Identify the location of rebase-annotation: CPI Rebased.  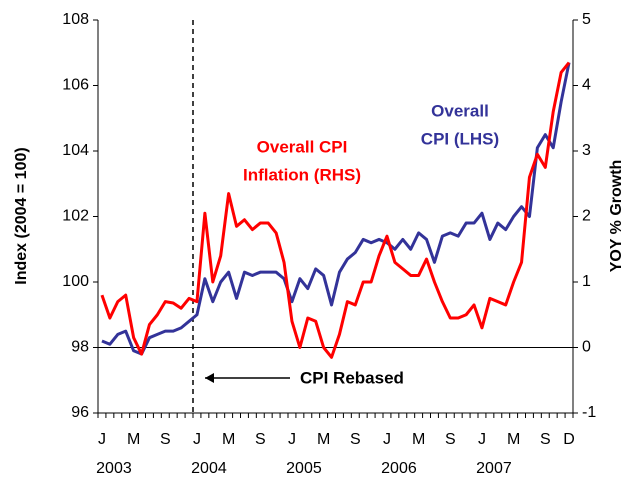
(352, 377).